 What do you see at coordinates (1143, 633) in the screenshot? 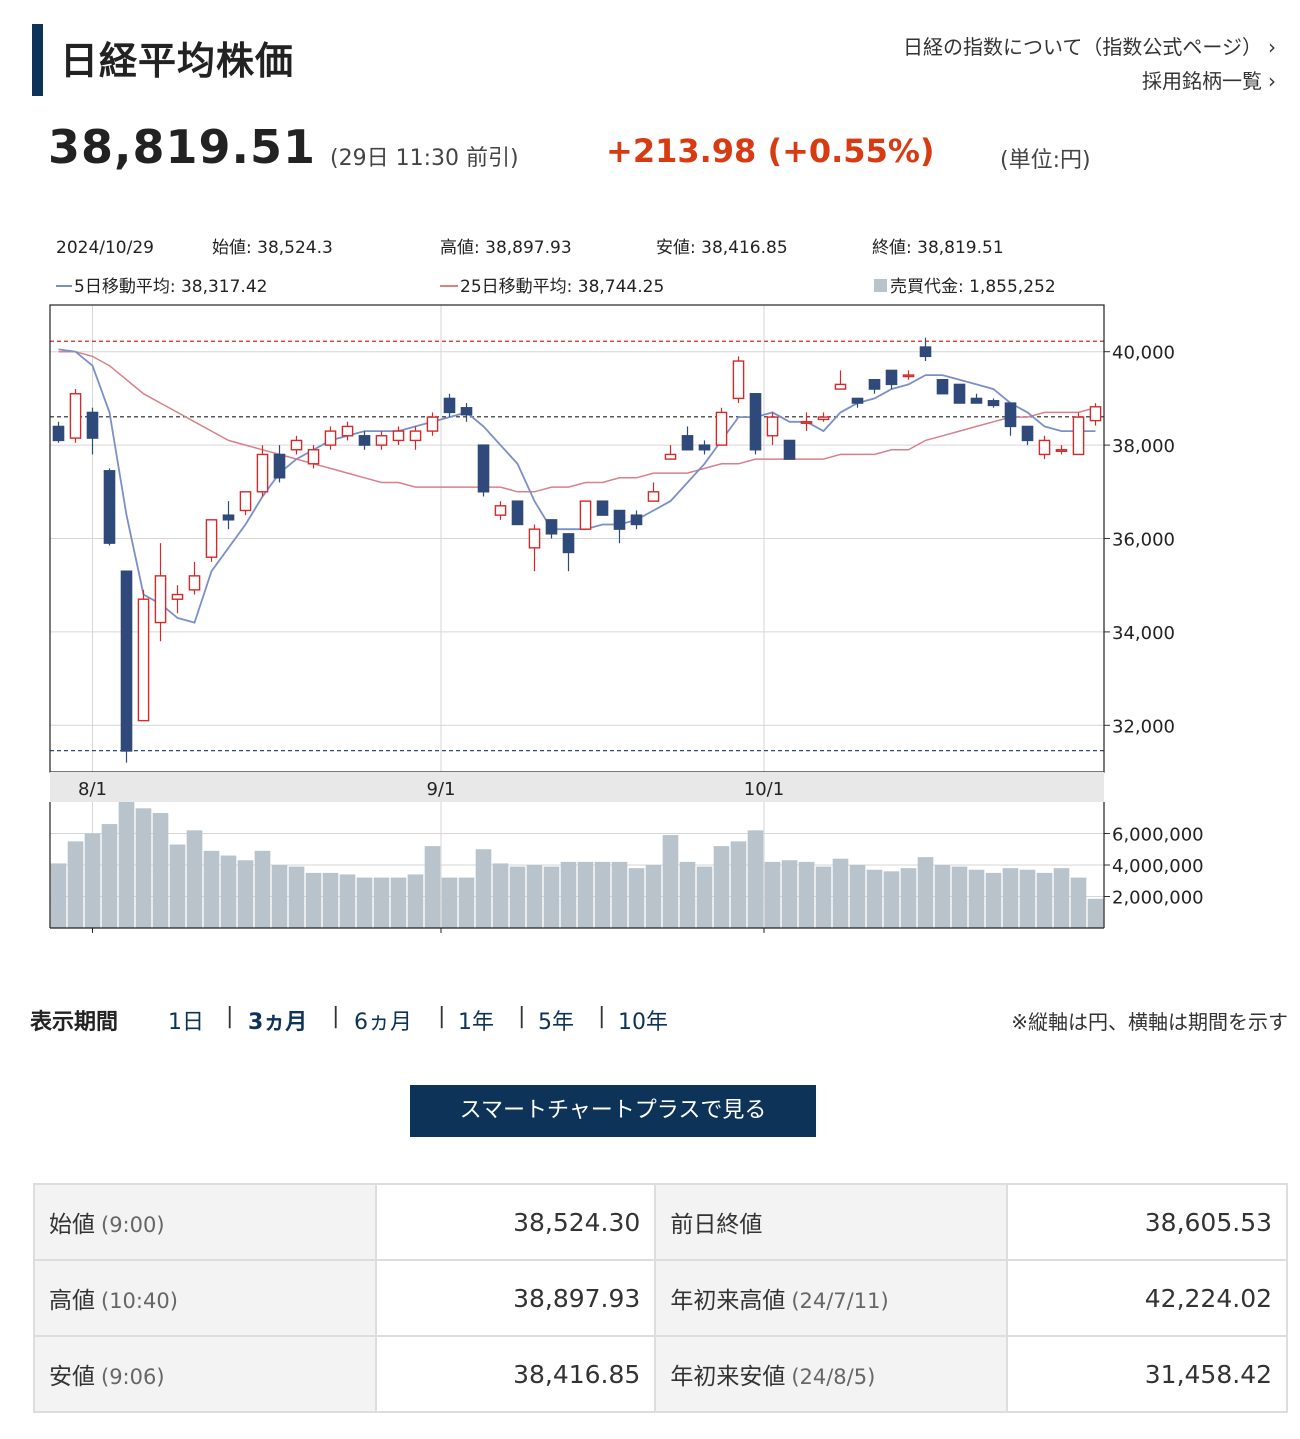
I see `price-tick-label: 34,000` at bounding box center [1143, 633].